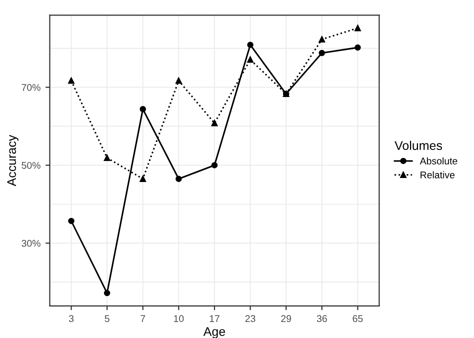  Describe the element at coordinates (179, 318) in the screenshot. I see `x-tick-label: 10` at that location.